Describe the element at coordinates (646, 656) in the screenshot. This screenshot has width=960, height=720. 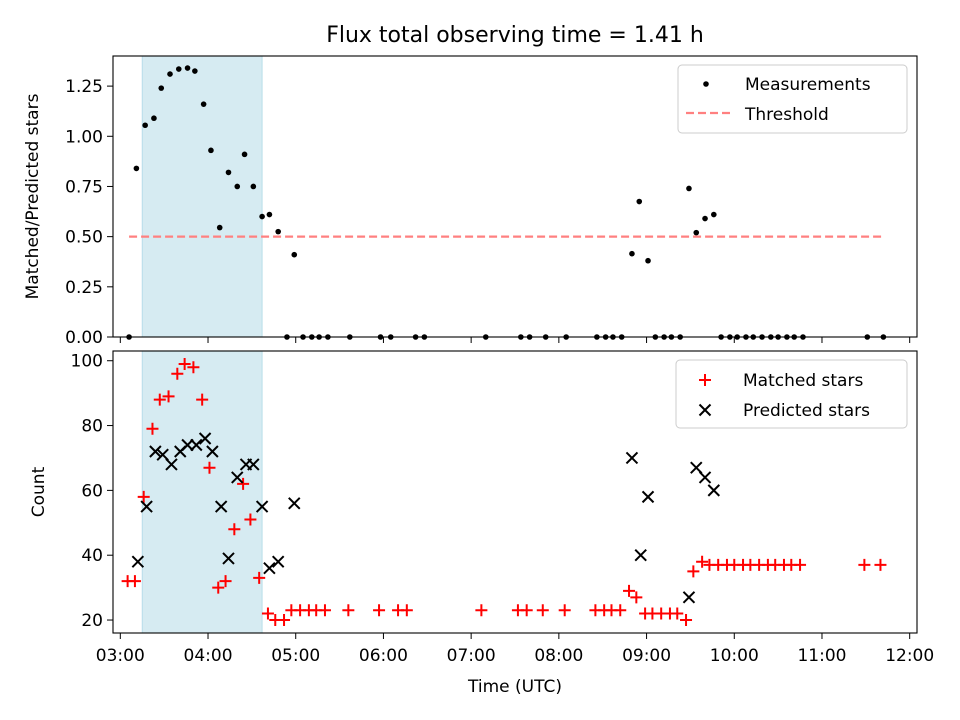
I see `x-tick-label: 09:00` at that location.